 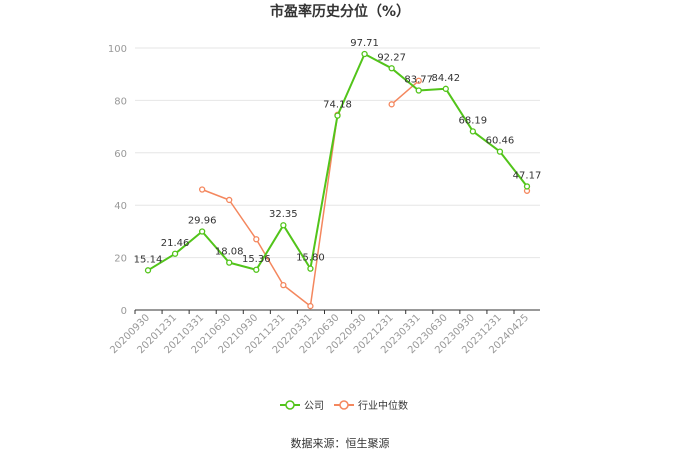 What do you see at coordinates (290, 405) in the screenshot?
I see `legend-company-marker` at bounding box center [290, 405].